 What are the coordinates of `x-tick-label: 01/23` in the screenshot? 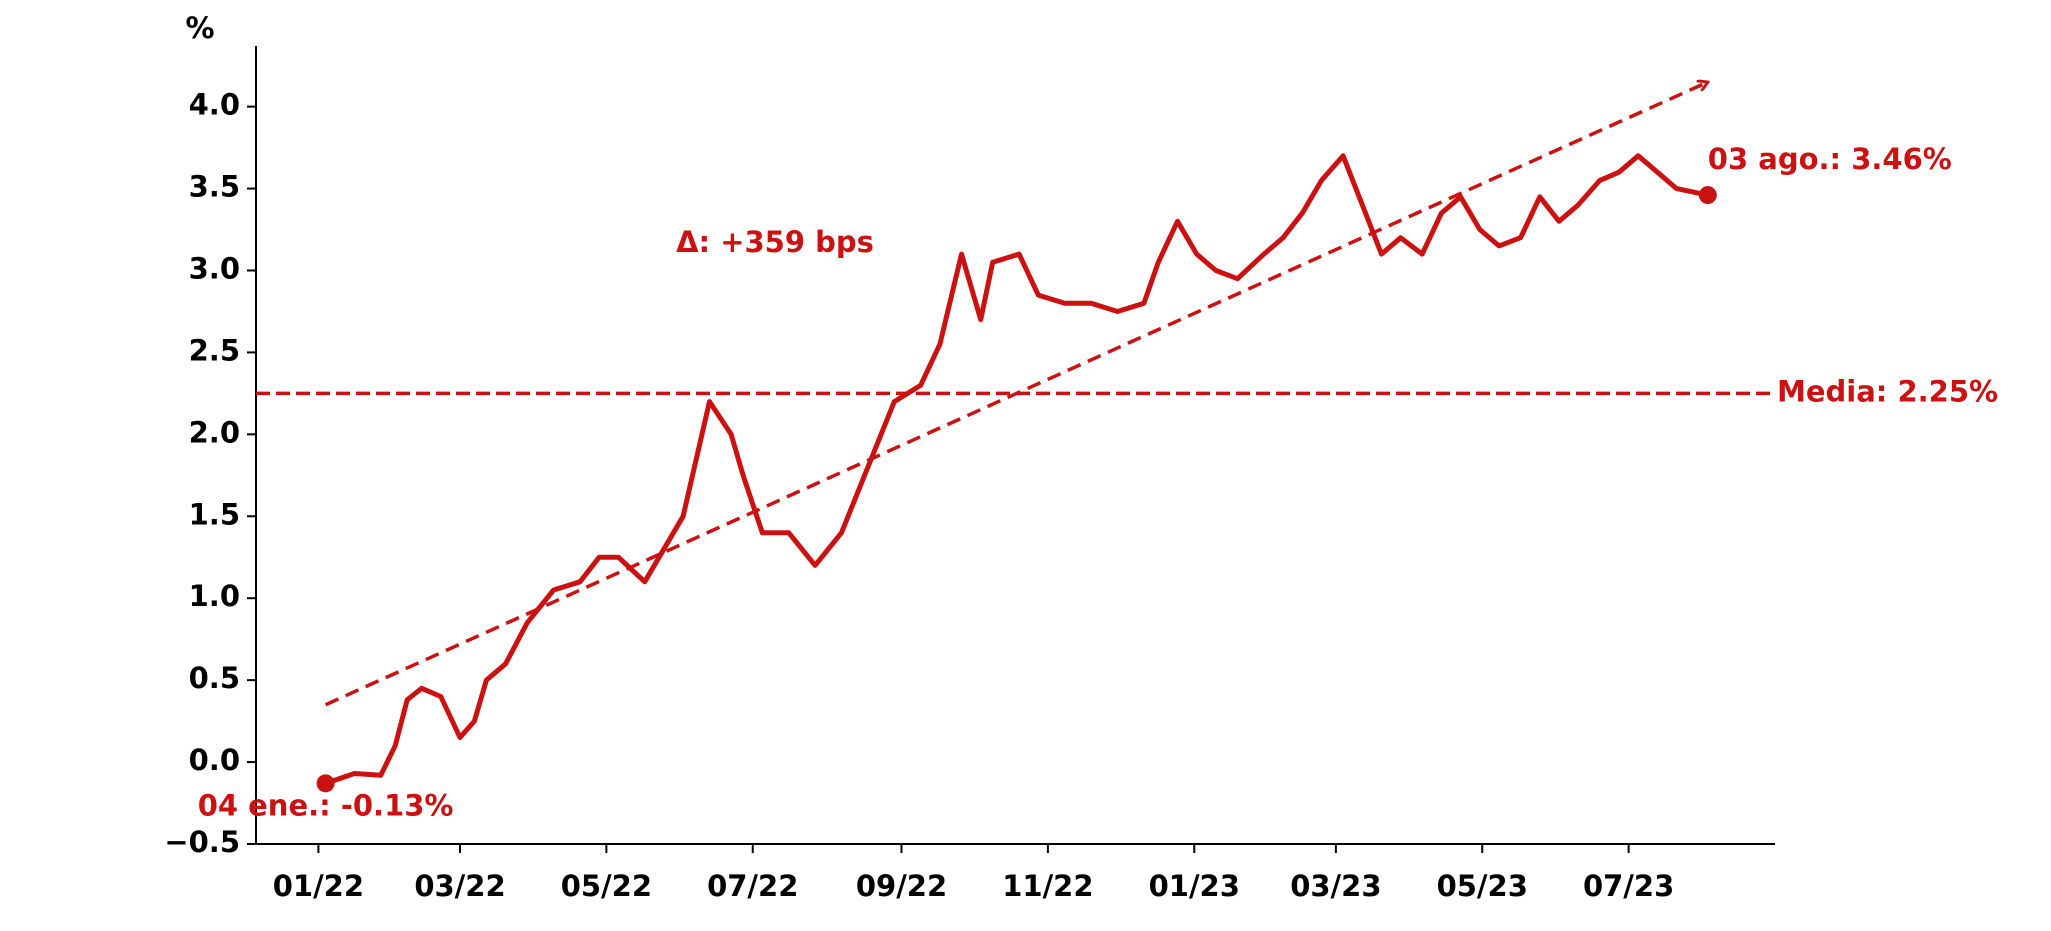 It's located at (1194, 886).